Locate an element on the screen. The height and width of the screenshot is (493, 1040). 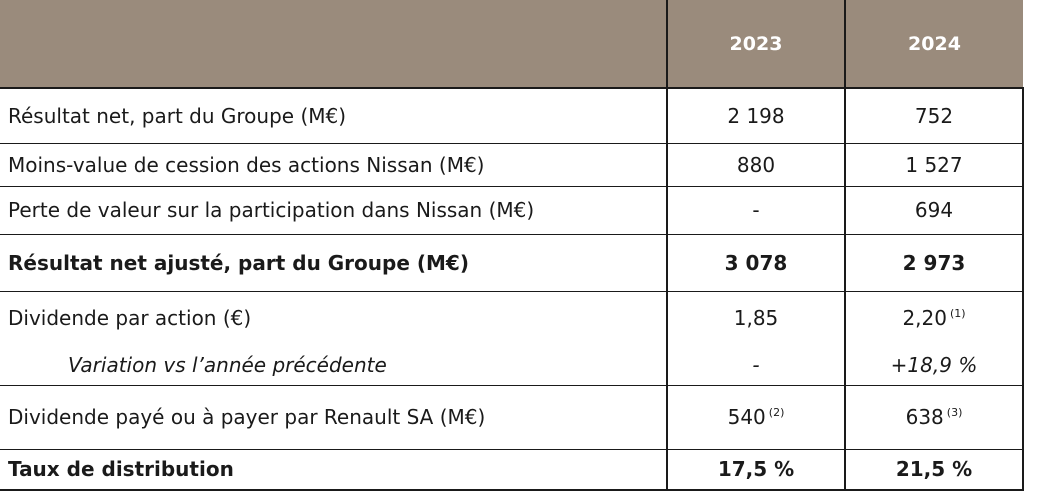
value-2024: 2 973 is located at coordinates (934, 262).